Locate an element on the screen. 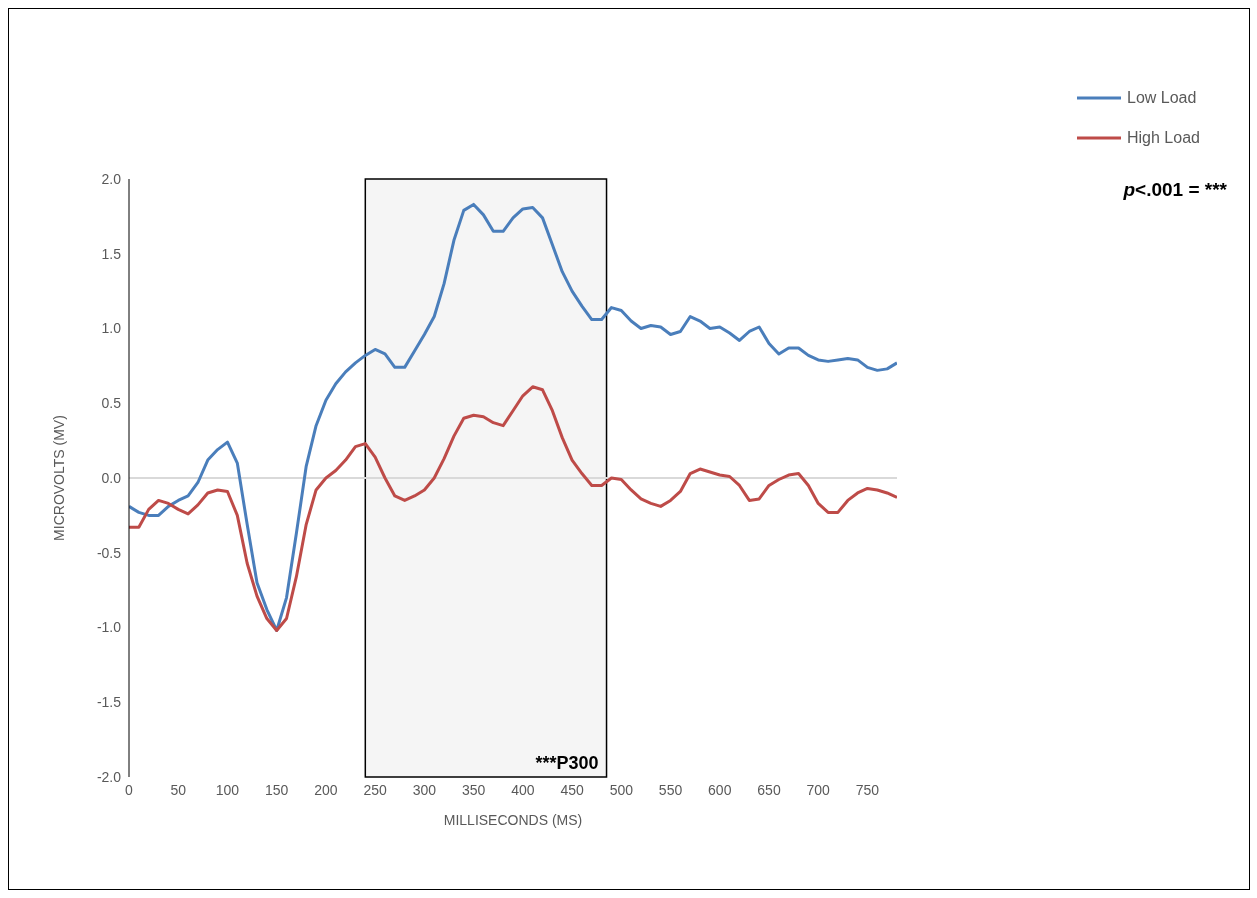 This screenshot has height=898, width=1257. y-tick-label: -1.0 is located at coordinates (109, 627).